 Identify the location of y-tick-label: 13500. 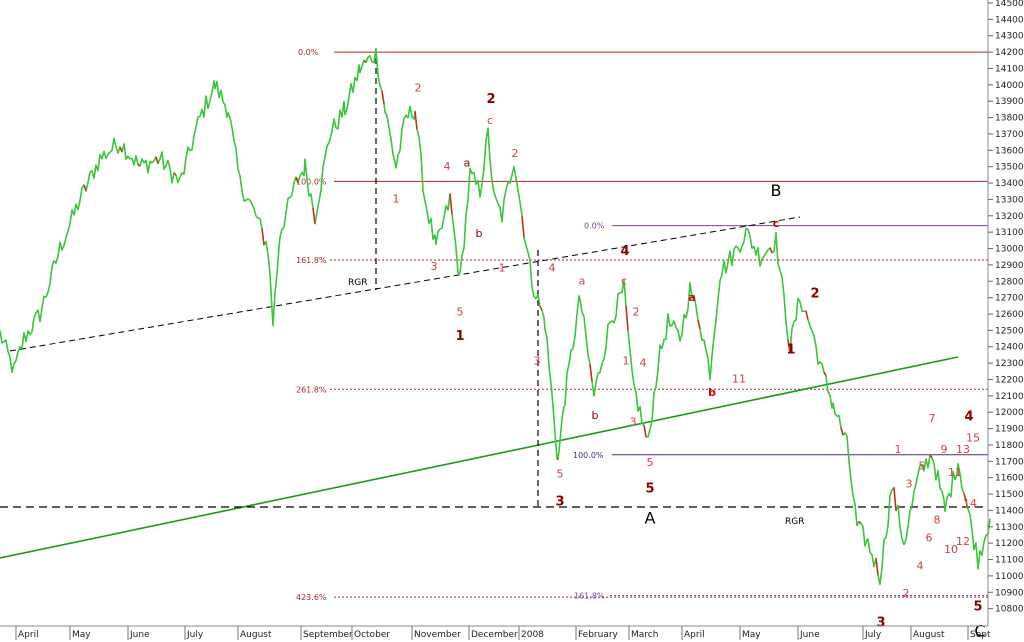
(1009, 168).